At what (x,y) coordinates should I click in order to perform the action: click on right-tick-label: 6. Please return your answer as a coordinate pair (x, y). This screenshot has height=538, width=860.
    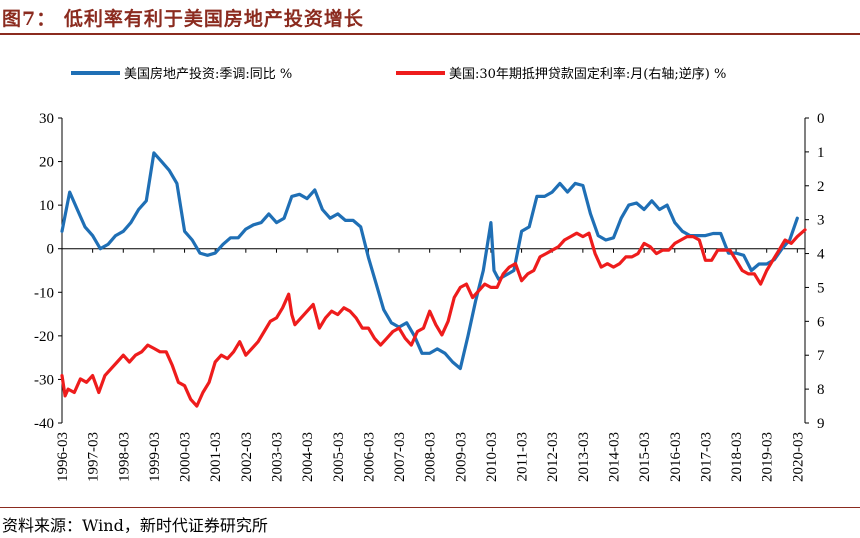
    Looking at the image, I should click on (821, 322).